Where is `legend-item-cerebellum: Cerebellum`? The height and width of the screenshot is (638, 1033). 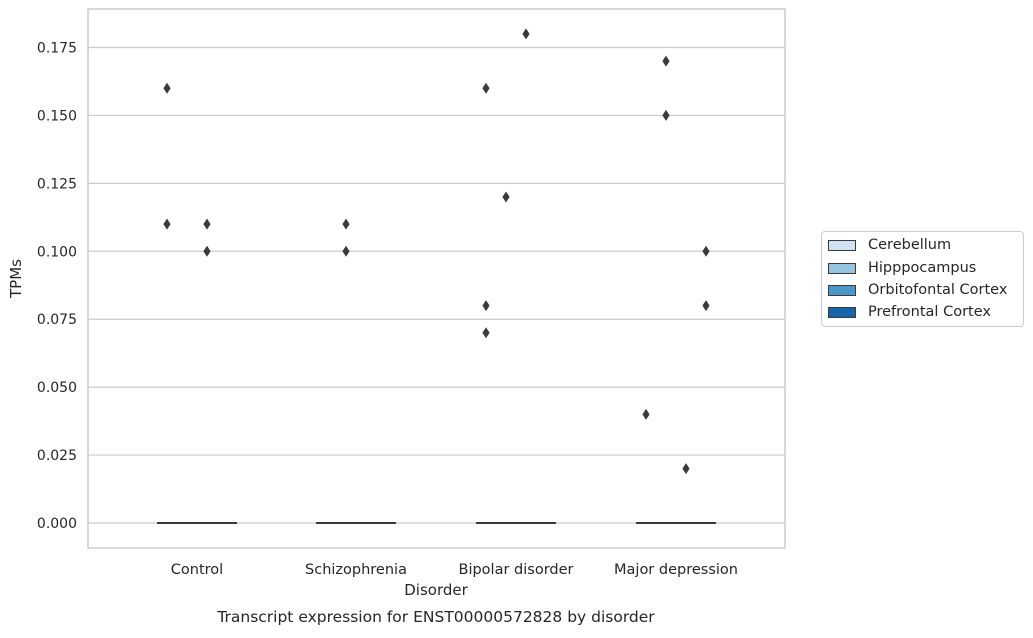
legend-item-cerebellum: Cerebellum is located at coordinates (889, 245).